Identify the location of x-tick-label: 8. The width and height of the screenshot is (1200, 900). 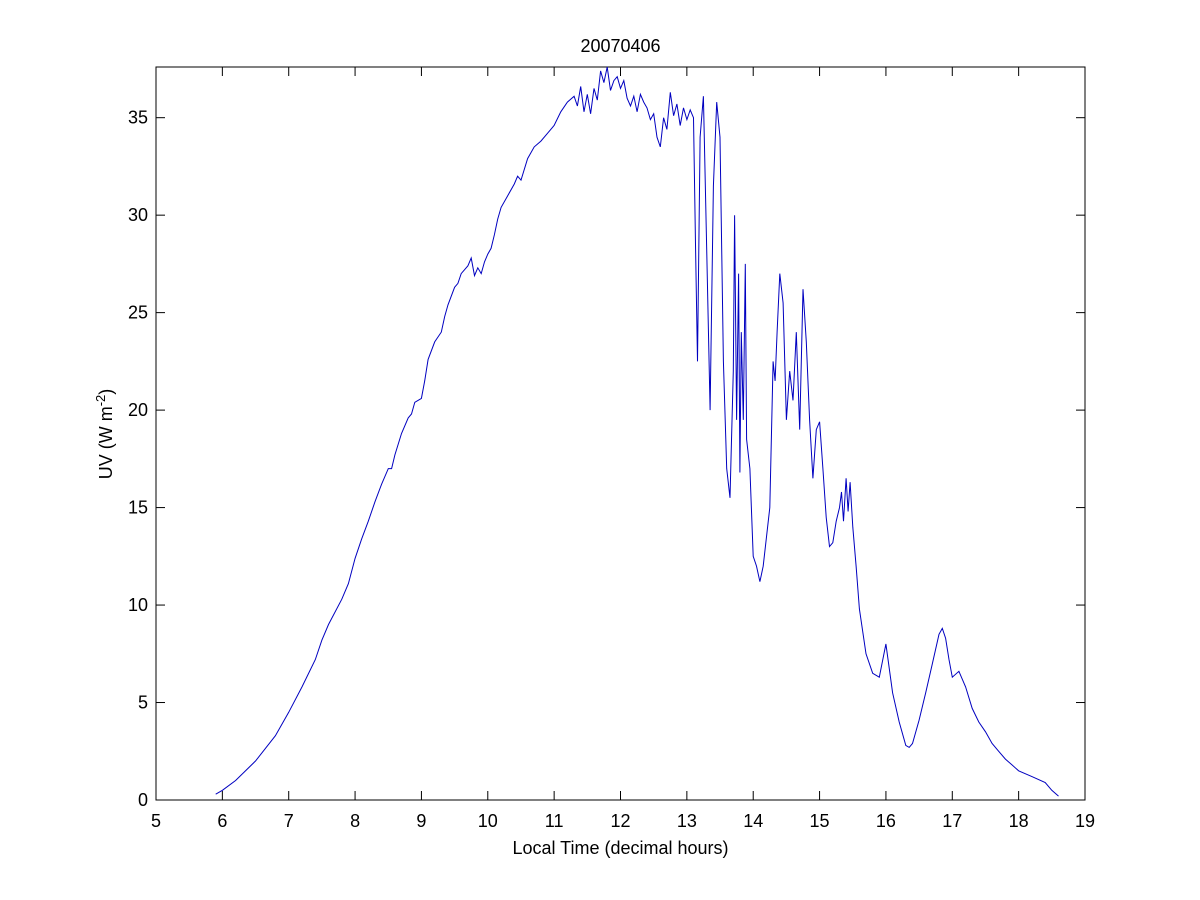
(355, 821).